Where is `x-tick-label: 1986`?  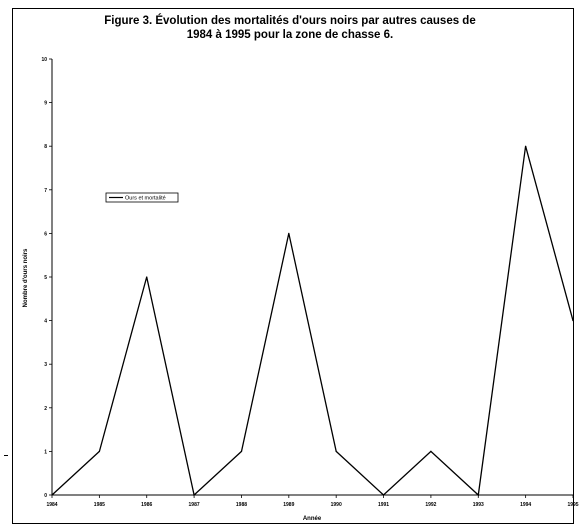 x-tick-label: 1986 is located at coordinates (146, 505).